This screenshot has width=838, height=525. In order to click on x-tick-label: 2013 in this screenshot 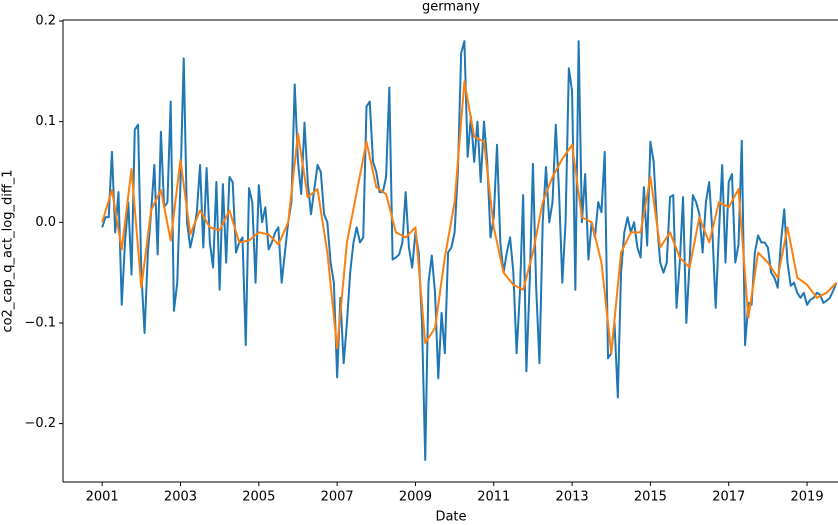, I will do `click(572, 497)`.